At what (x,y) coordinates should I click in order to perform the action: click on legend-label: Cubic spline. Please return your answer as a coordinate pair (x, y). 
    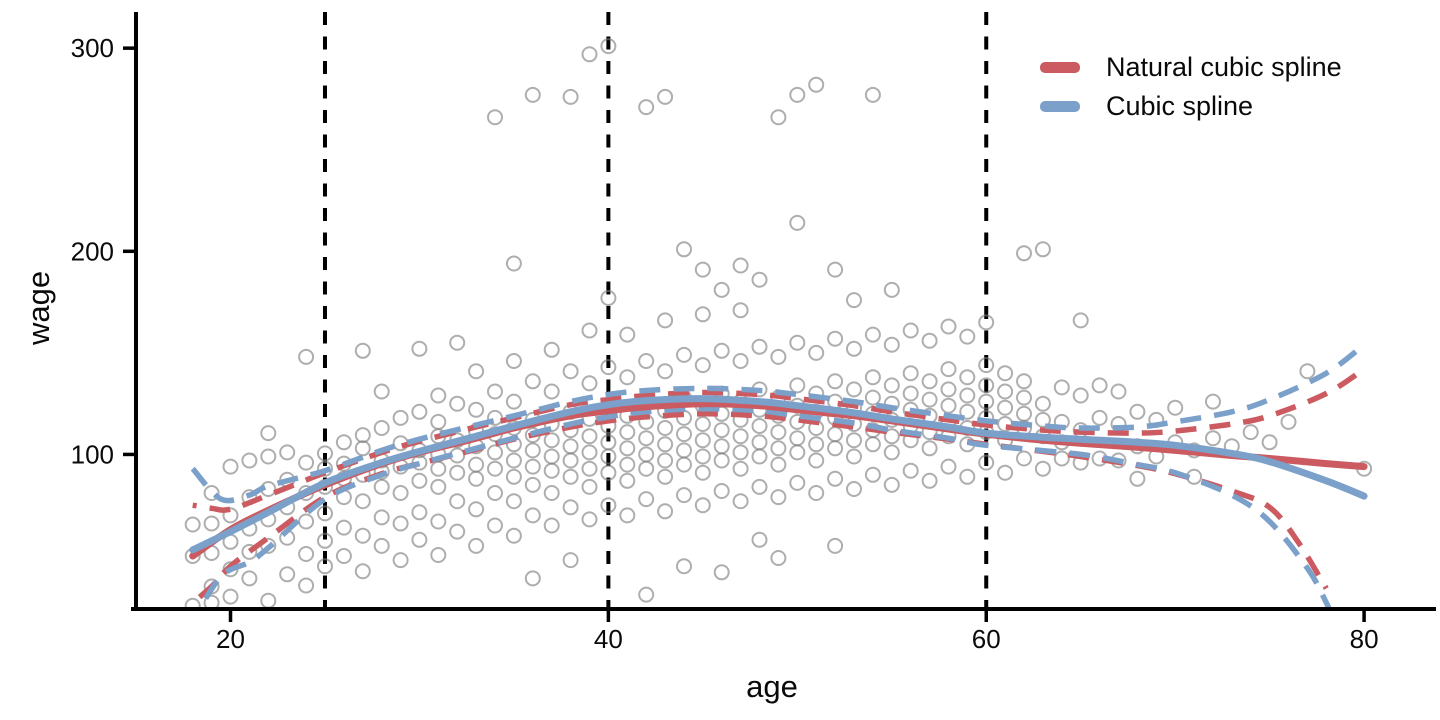
    Looking at the image, I should click on (1180, 106).